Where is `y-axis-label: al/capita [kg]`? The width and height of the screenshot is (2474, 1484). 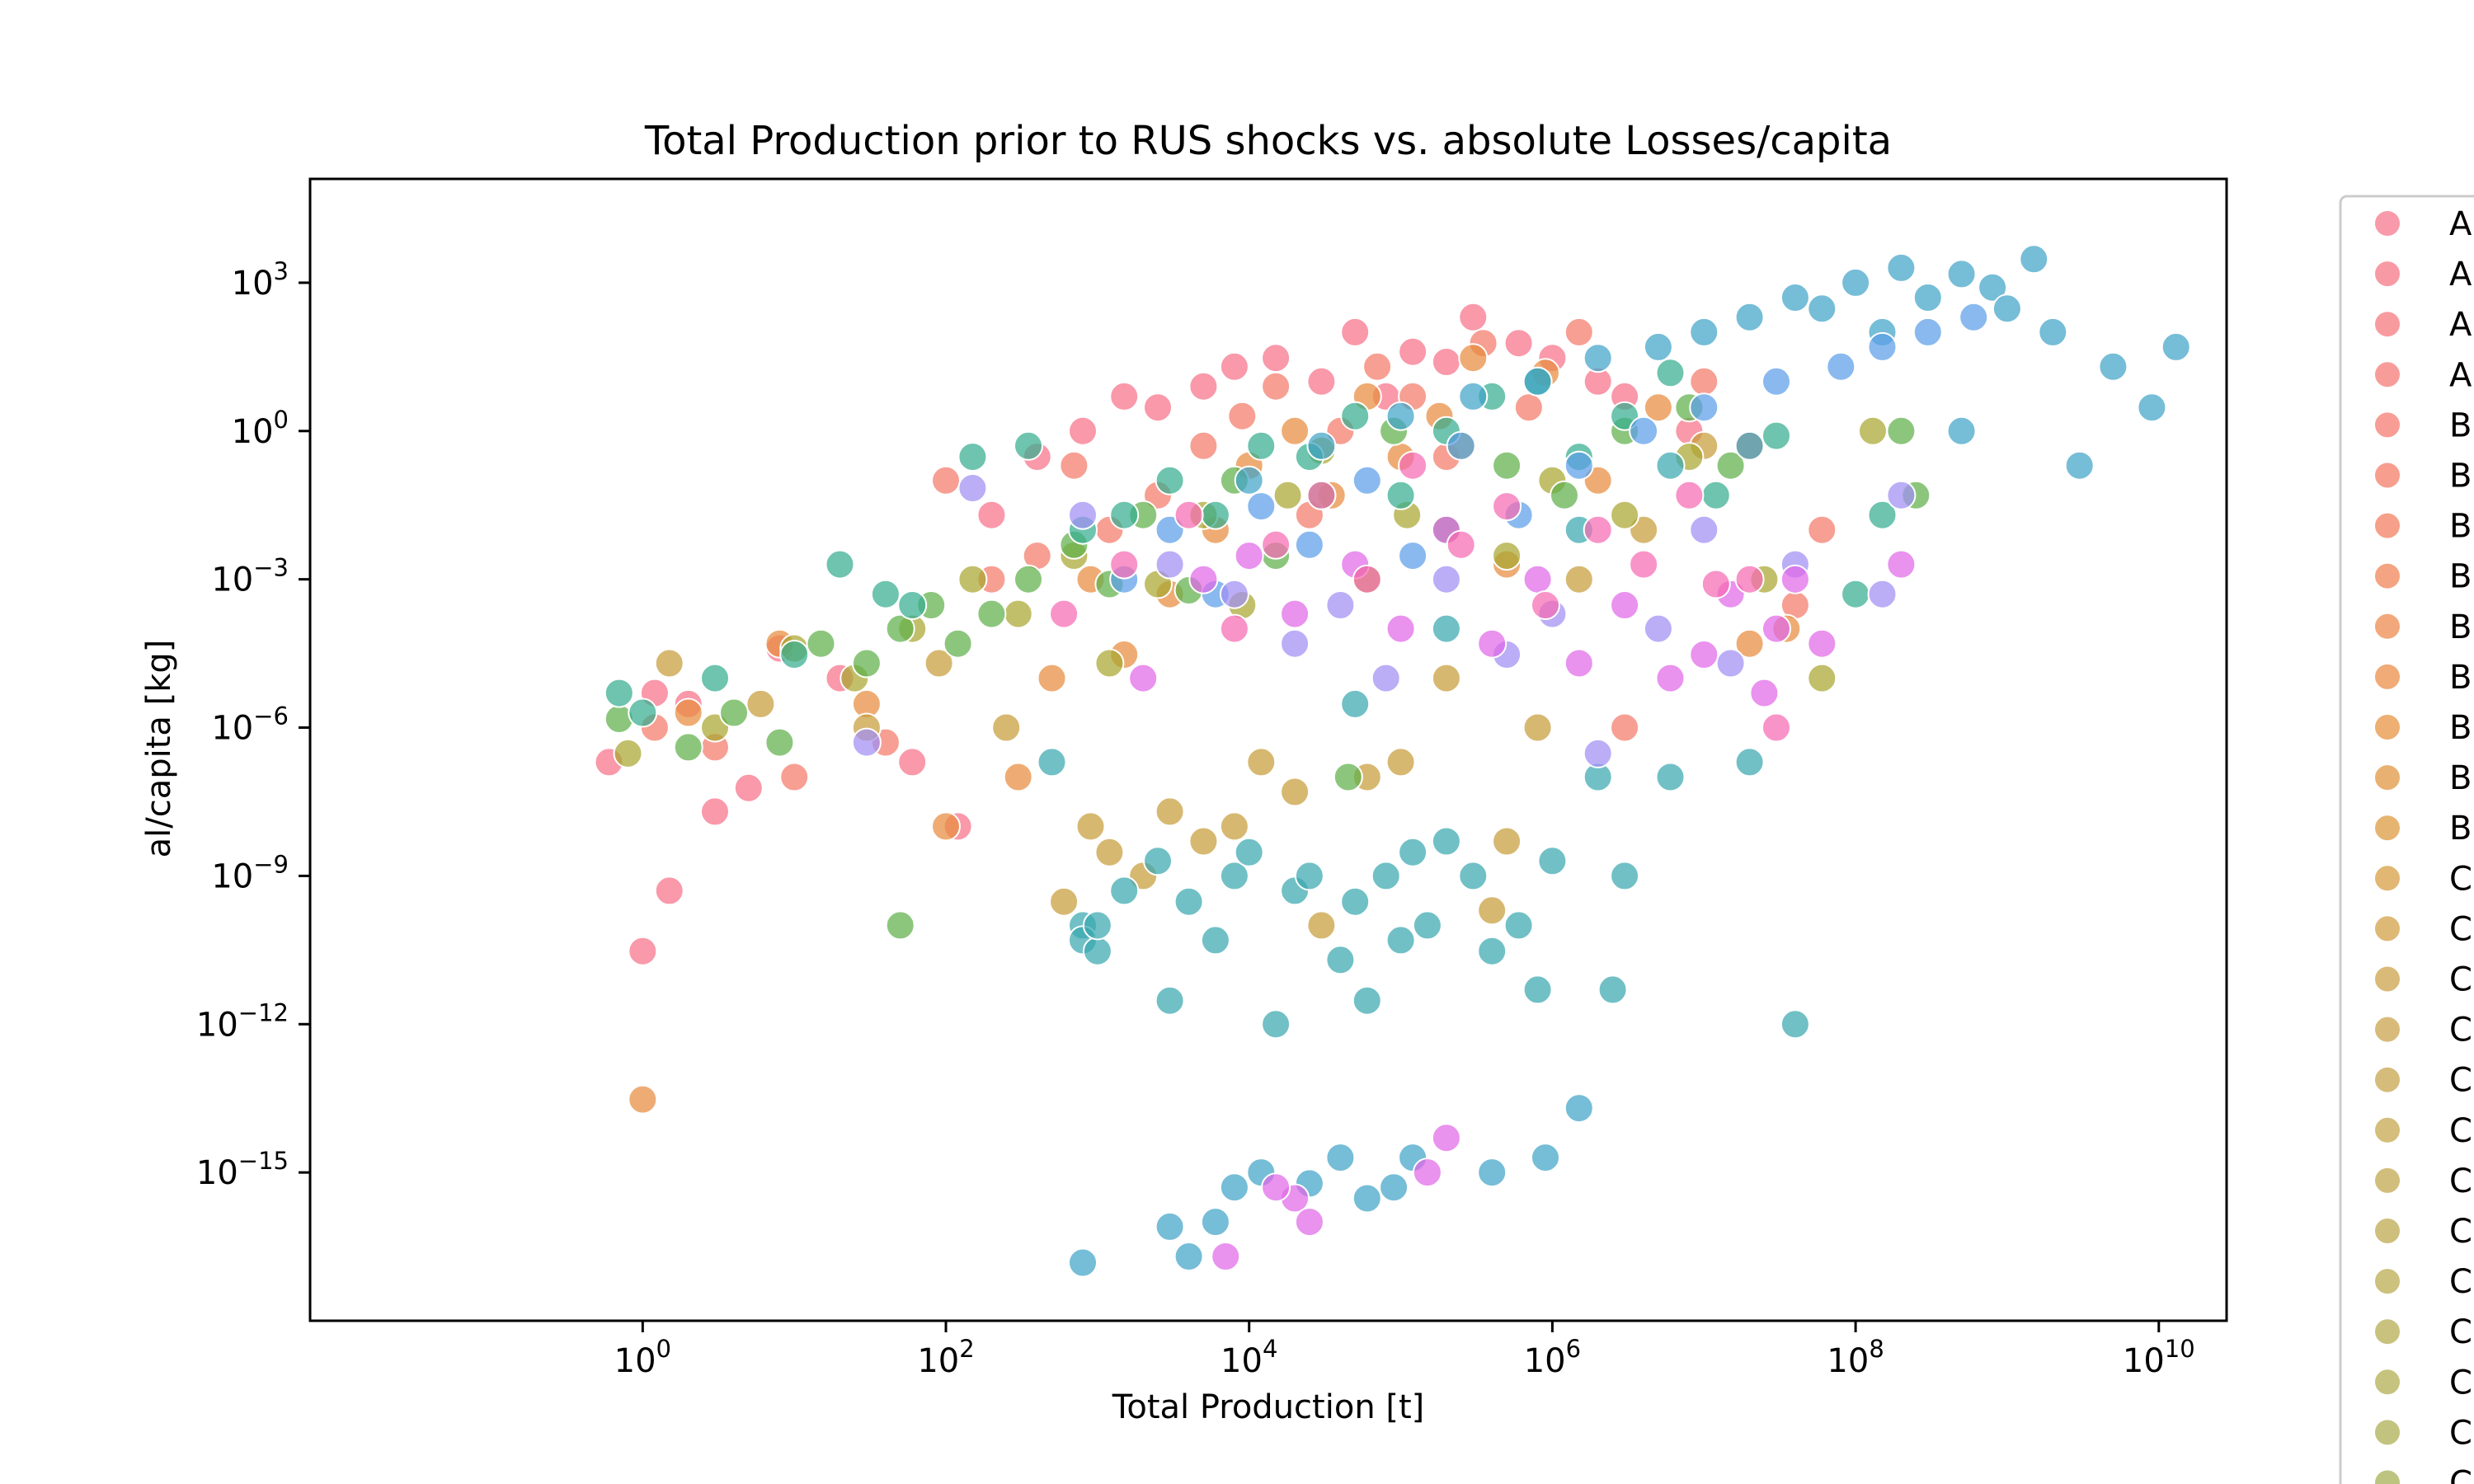
y-axis-label: al/capita [kg] is located at coordinates (159, 749).